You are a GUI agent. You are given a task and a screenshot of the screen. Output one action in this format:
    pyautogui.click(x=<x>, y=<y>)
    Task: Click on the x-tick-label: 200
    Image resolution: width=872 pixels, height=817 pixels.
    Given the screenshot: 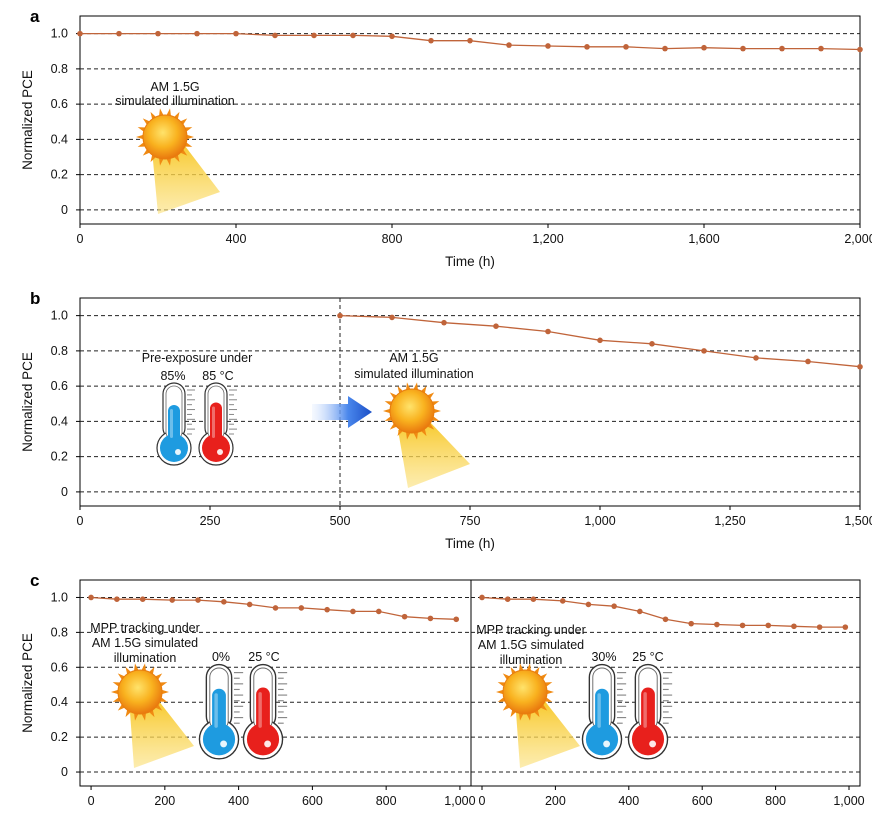 What is the action you would take?
    pyautogui.click(x=164, y=801)
    